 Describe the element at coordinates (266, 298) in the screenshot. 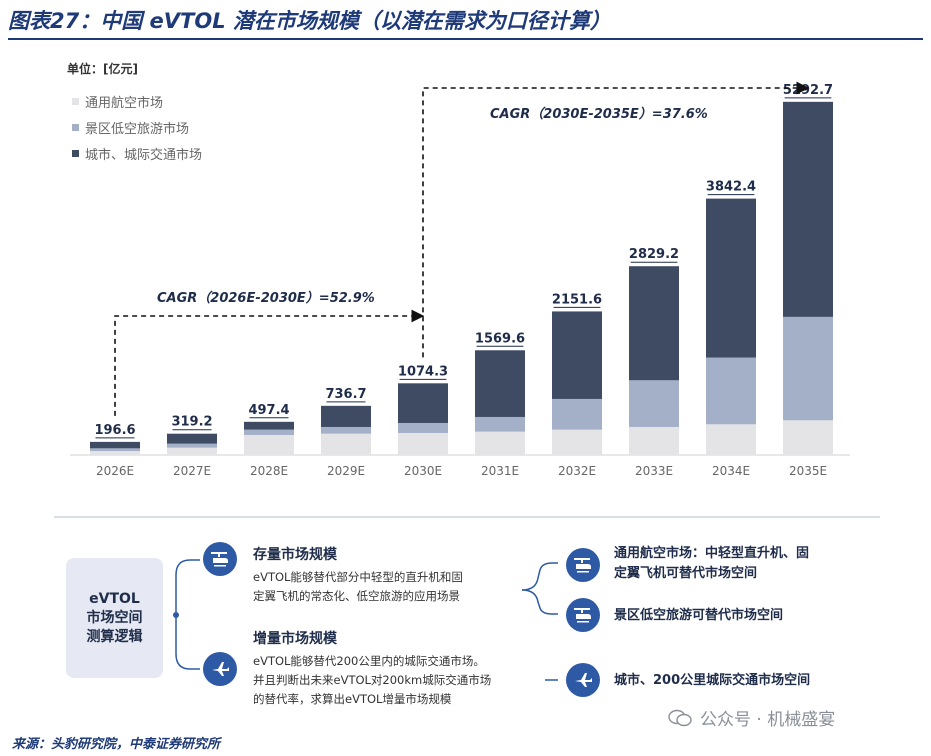

I see `cagr-label: CAGR（2026E-2030E）=52.9%` at that location.